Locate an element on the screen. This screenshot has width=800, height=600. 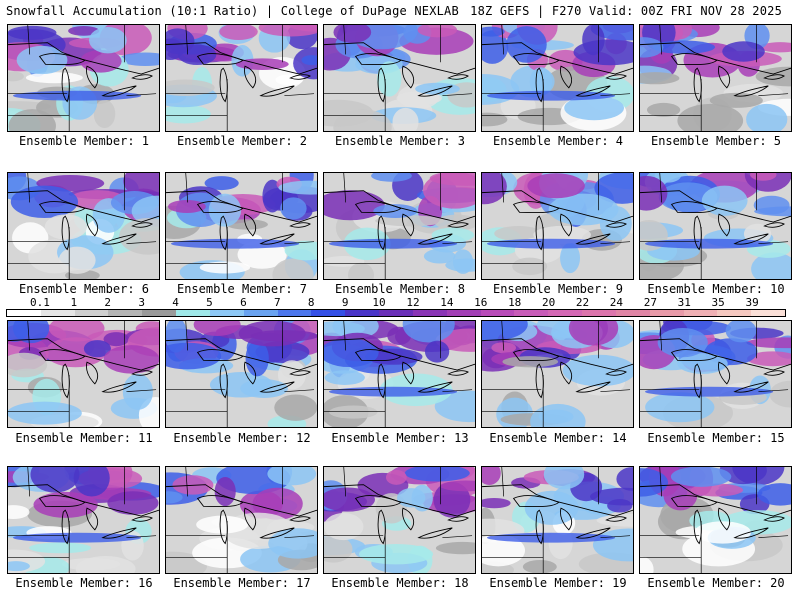
ensemble-member-label: Ensemble Member: 16 is located at coordinates (84, 583).